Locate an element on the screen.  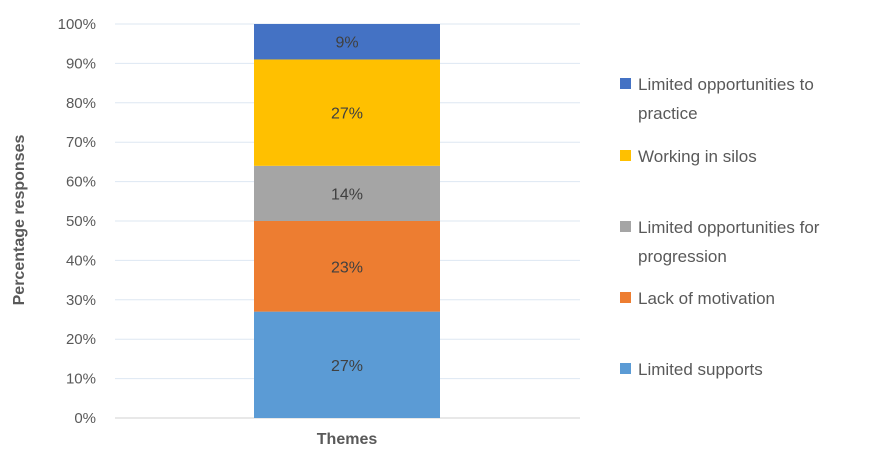
legend-label: practice is located at coordinates (668, 113).